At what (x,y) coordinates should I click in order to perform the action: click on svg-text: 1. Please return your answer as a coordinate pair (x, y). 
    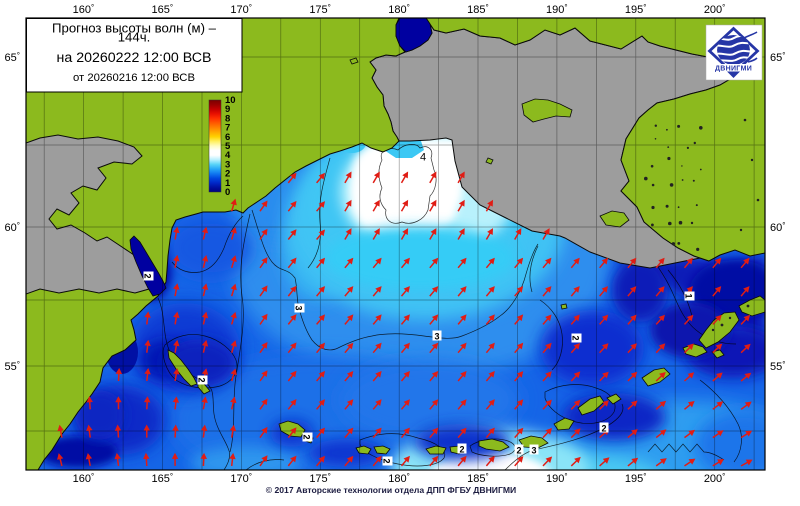
    Looking at the image, I should click on (689, 295).